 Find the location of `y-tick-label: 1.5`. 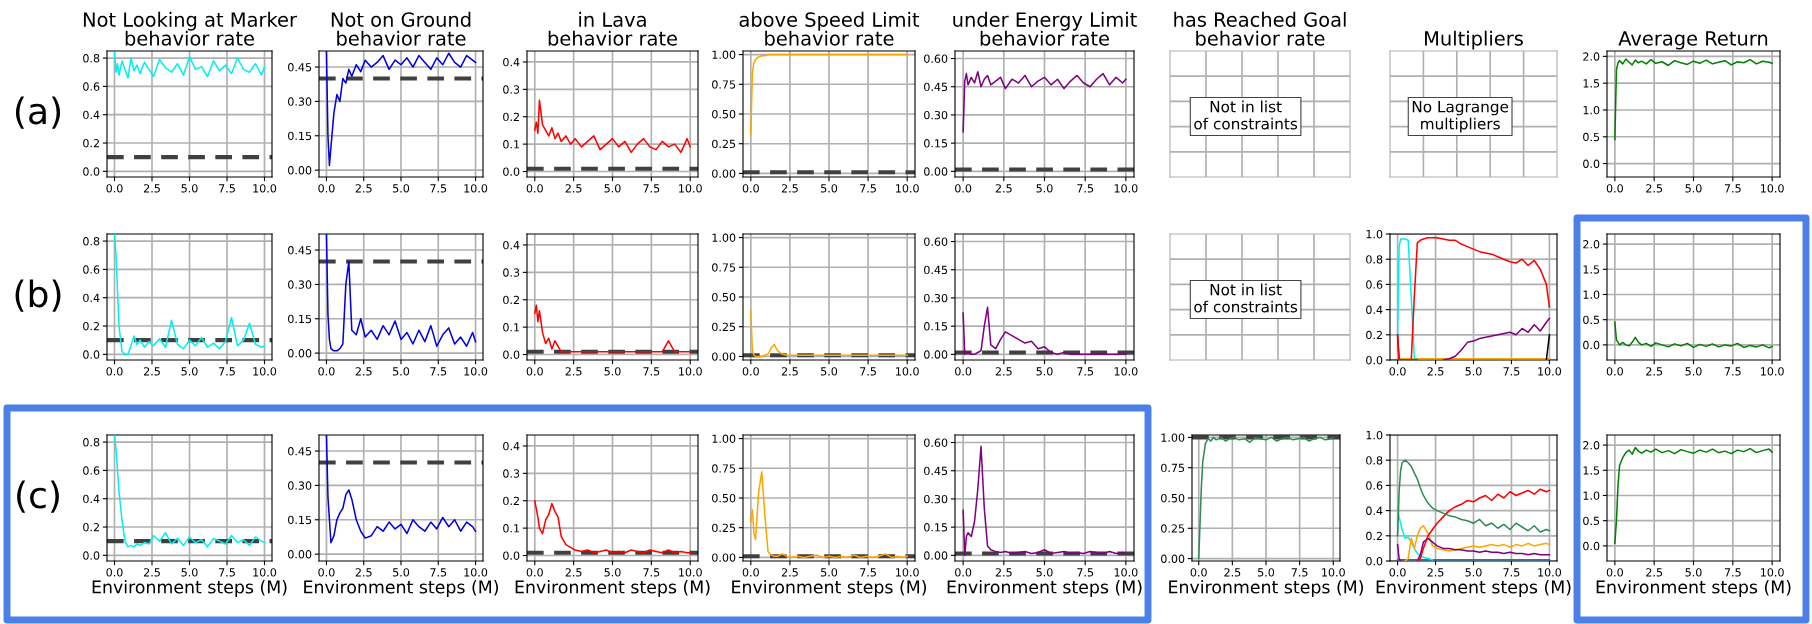

y-tick-label: 1.5 is located at coordinates (1591, 83).